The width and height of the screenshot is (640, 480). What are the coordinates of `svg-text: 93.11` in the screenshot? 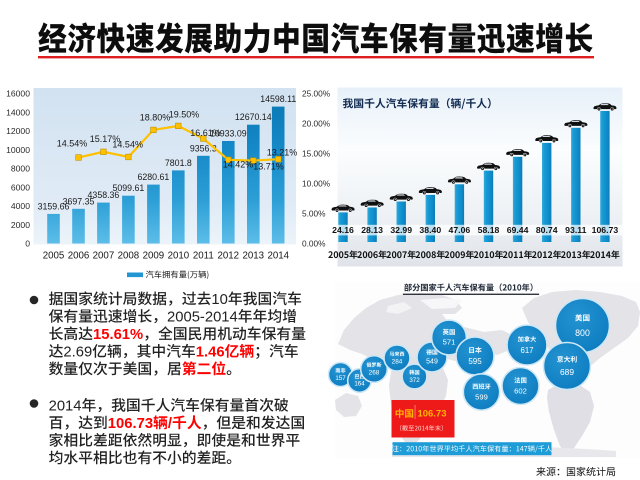 It's located at (575, 230).